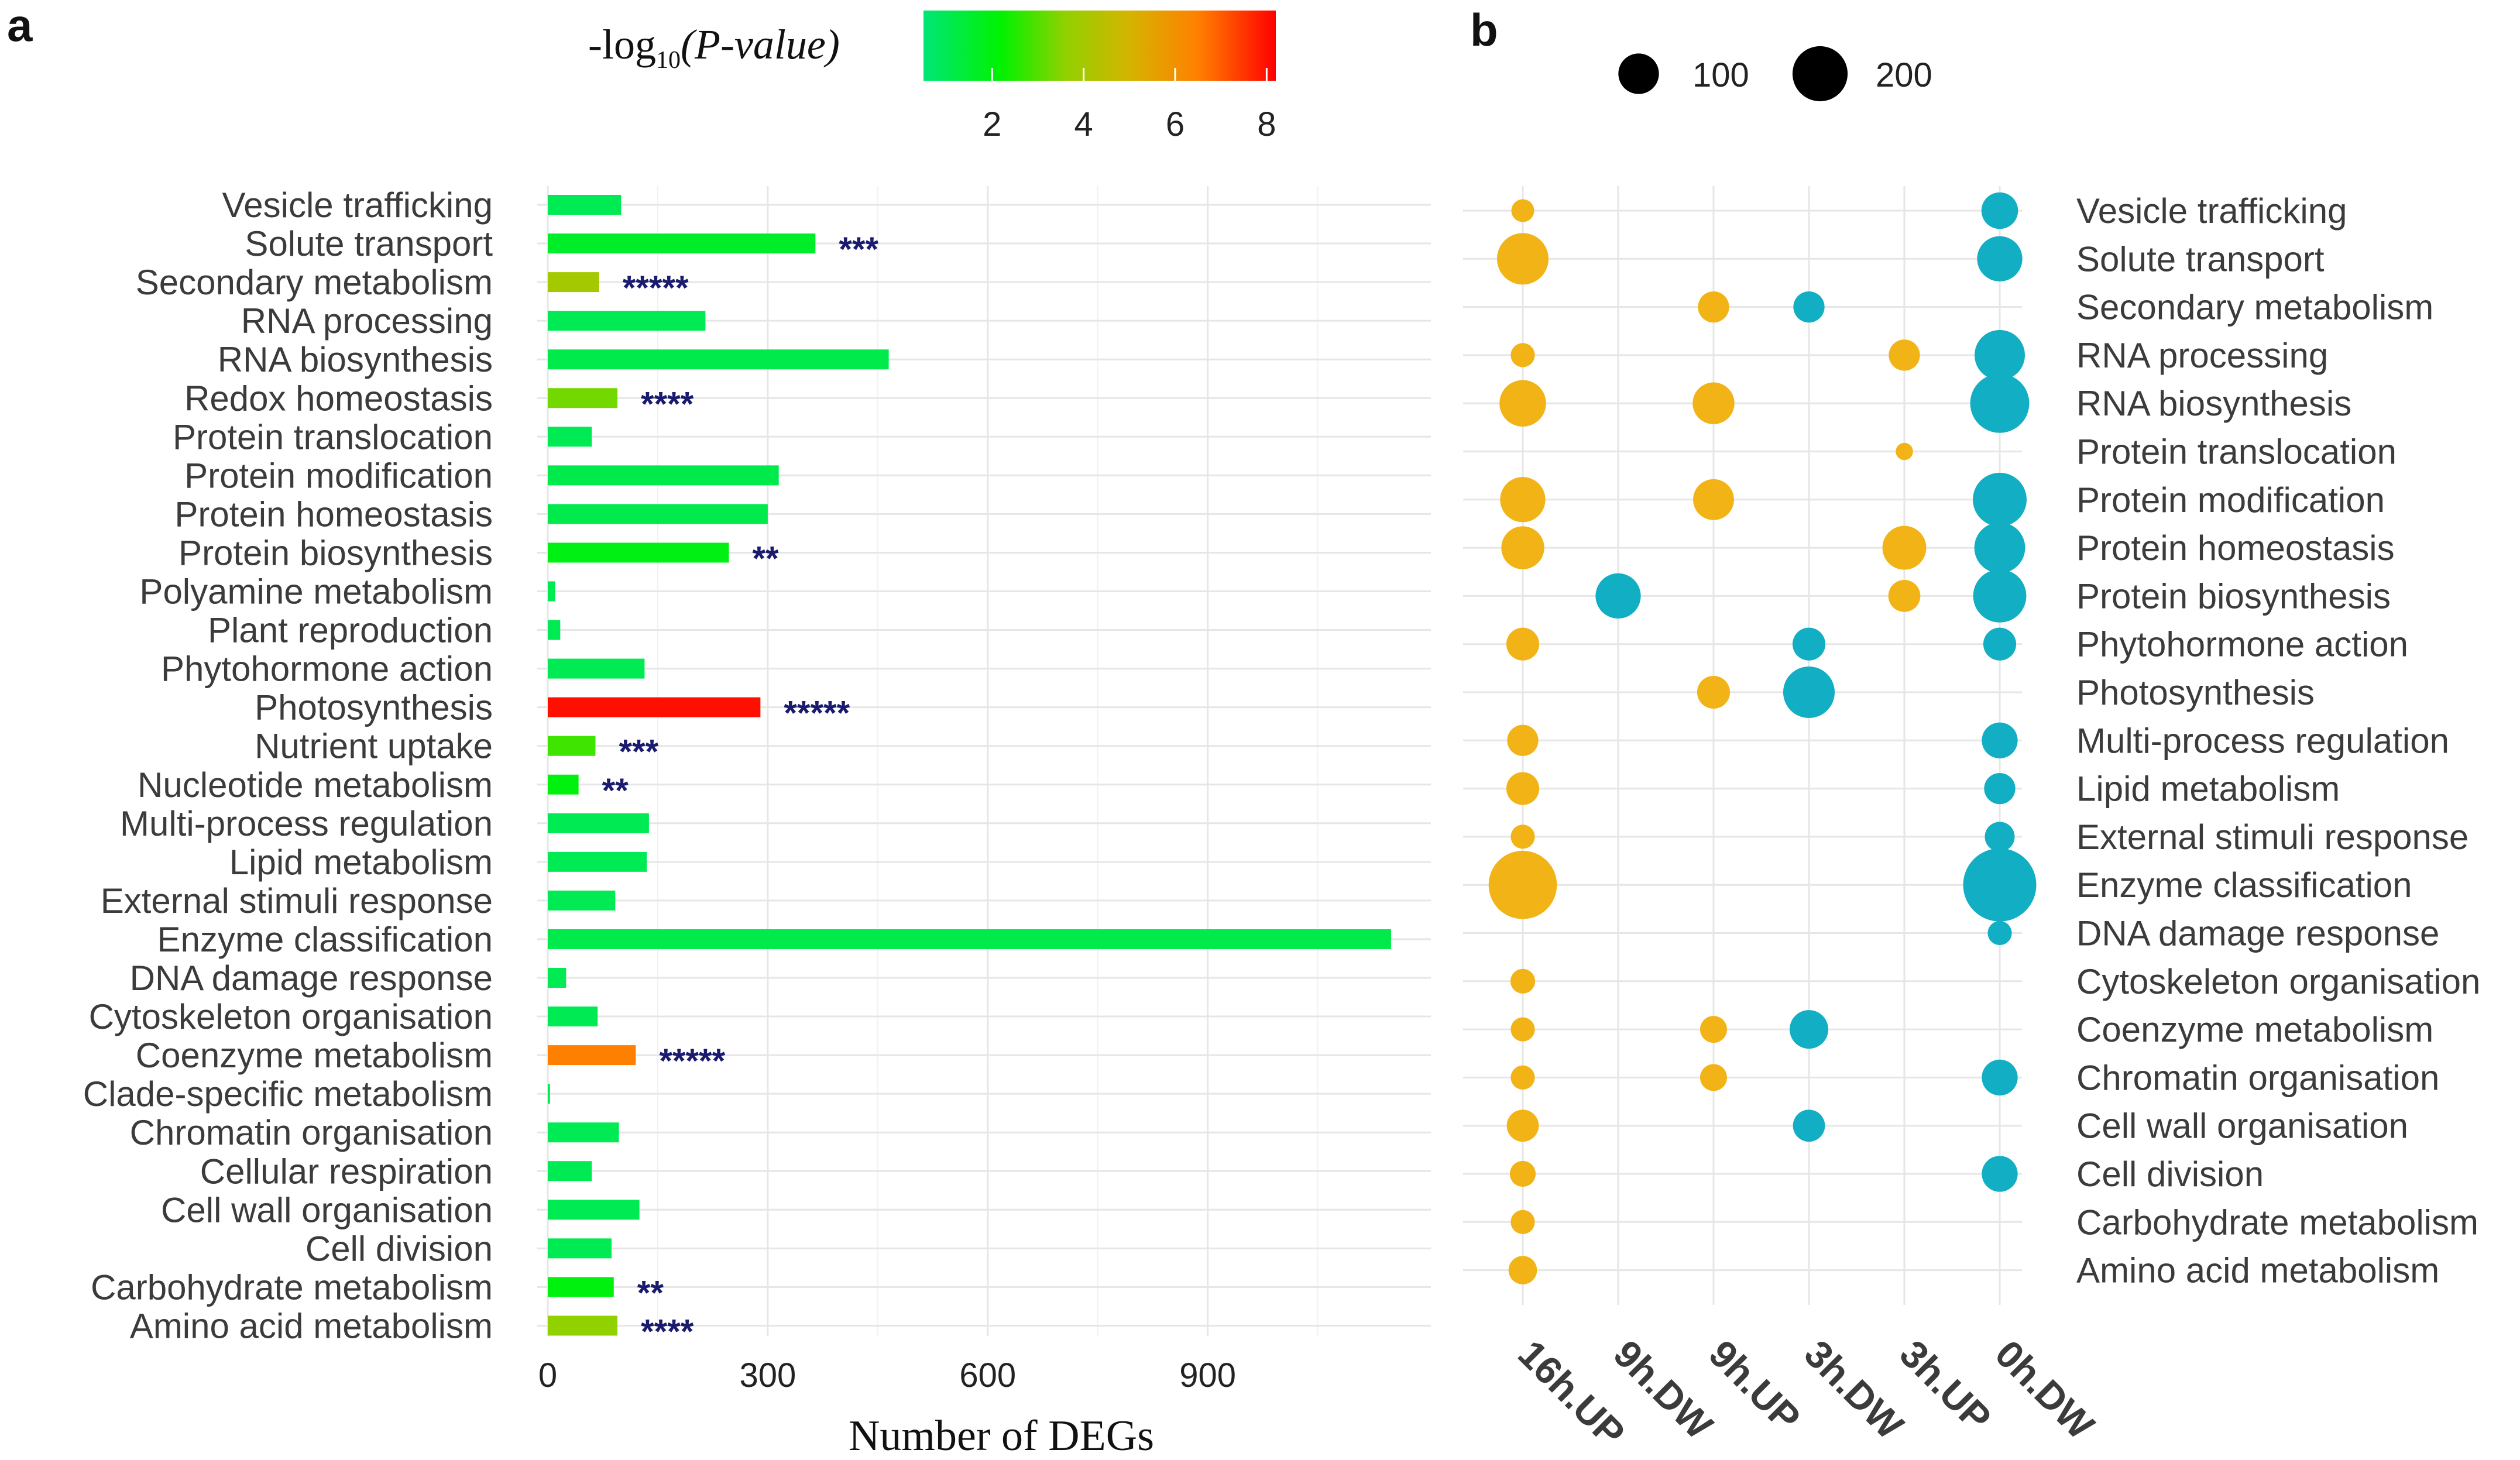  I want to click on bar-rna-processing, so click(627, 321).